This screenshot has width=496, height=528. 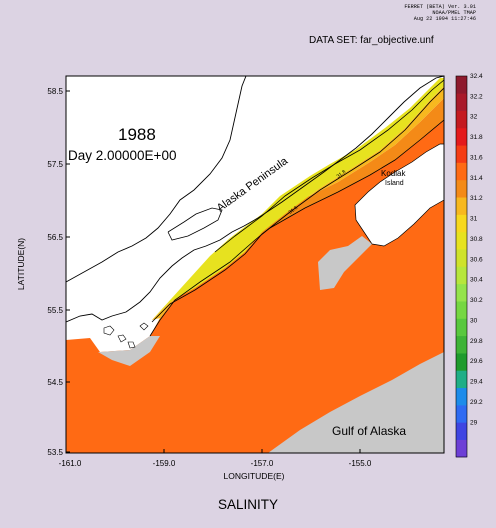 What do you see at coordinates (476, 137) in the screenshot?
I see `colorbar-tick-label: 31.8` at bounding box center [476, 137].